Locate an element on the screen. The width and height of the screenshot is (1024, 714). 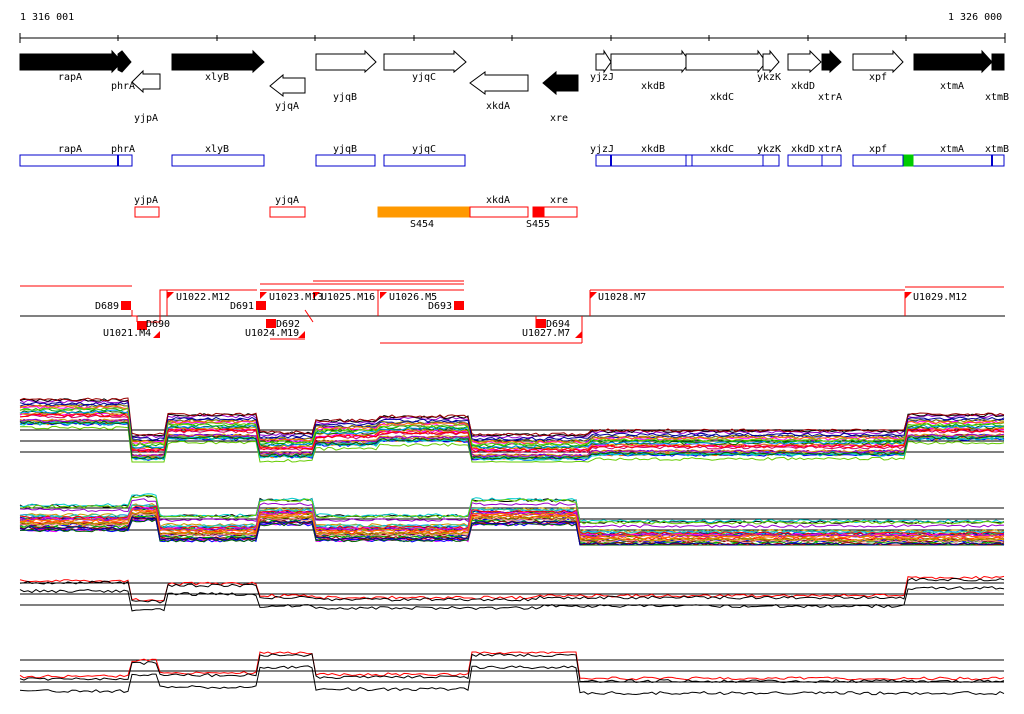
box-yjqC is located at coordinates (424, 160).